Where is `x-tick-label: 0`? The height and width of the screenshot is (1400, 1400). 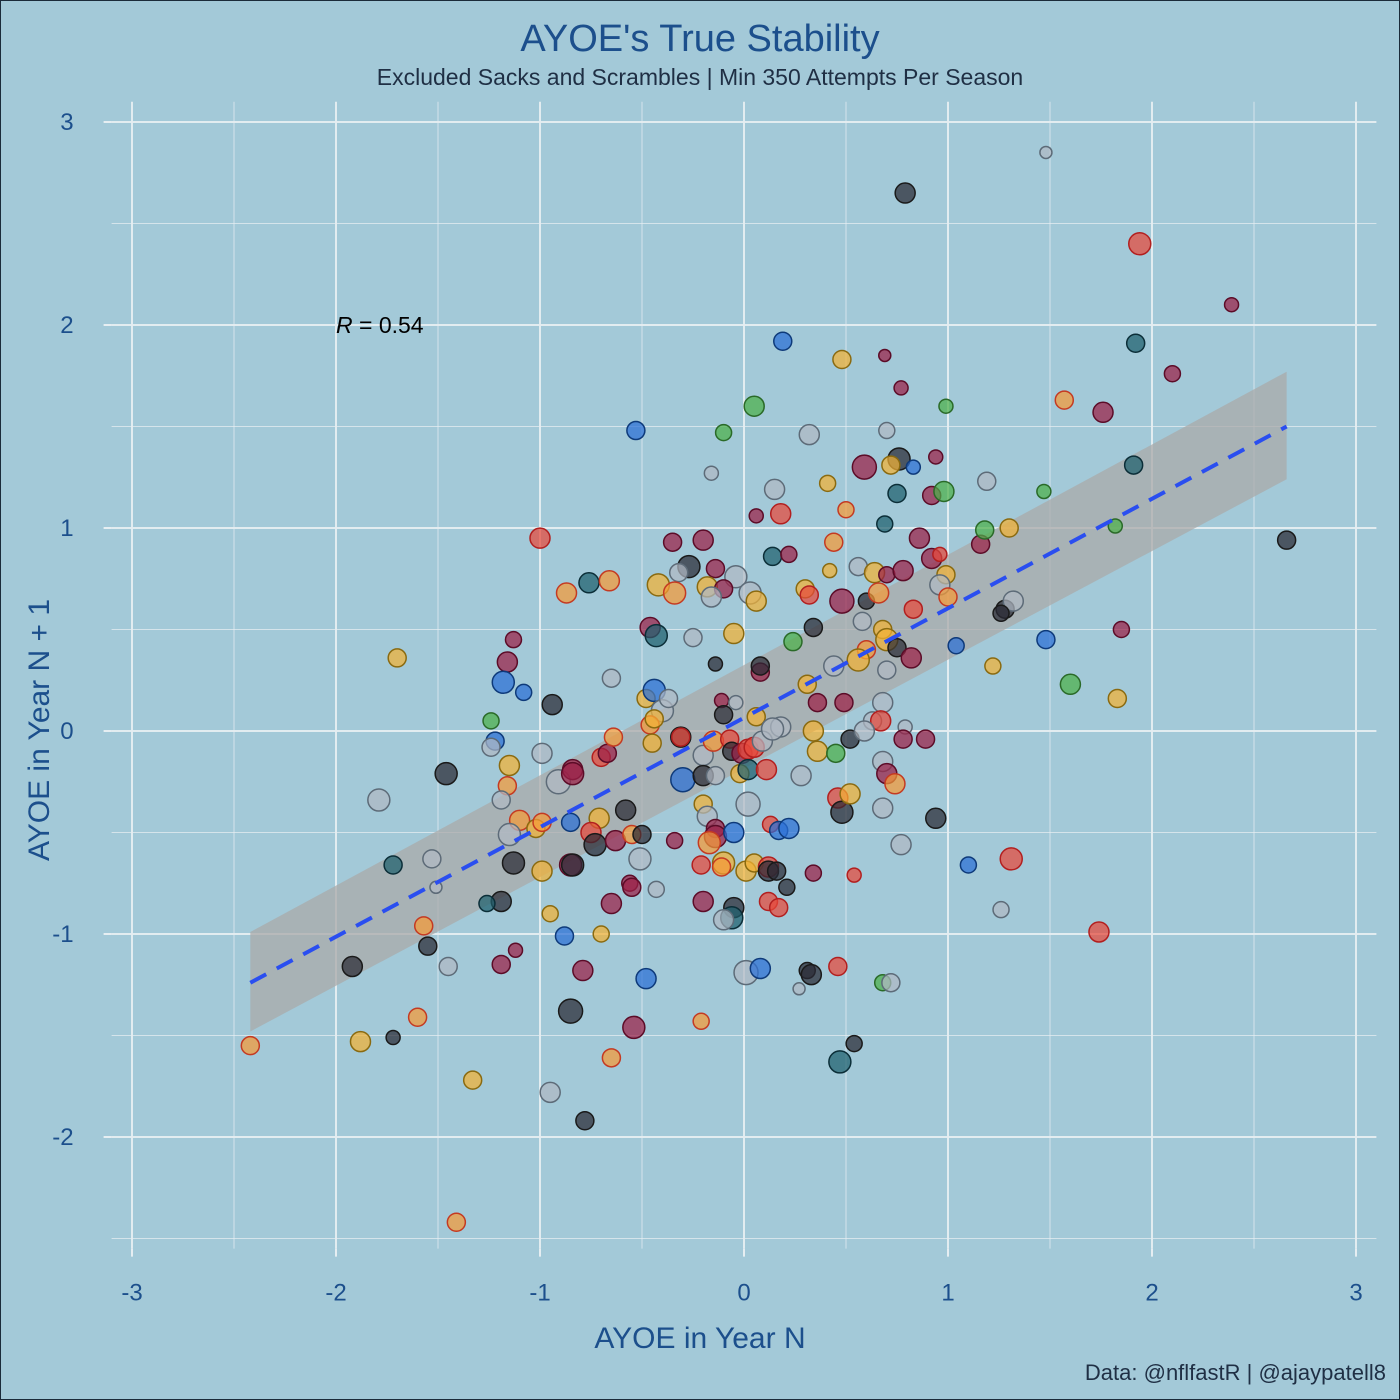
x-tick-label: 0 is located at coordinates (743, 1293).